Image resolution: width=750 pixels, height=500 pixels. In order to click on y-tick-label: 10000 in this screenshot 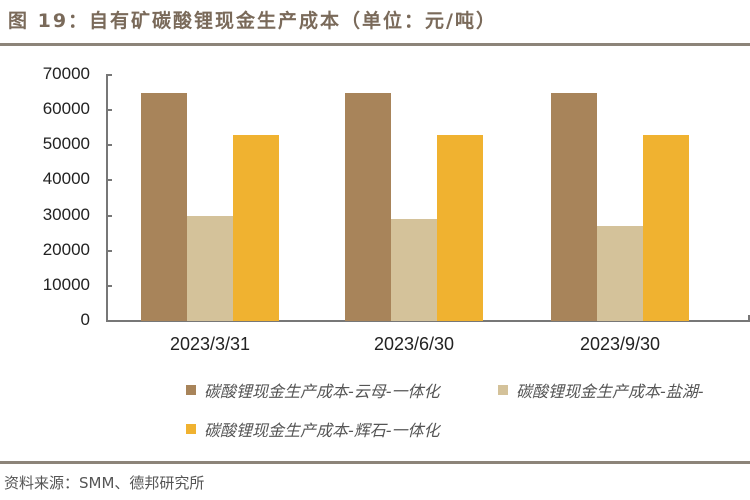, I will do `click(66, 284)`.